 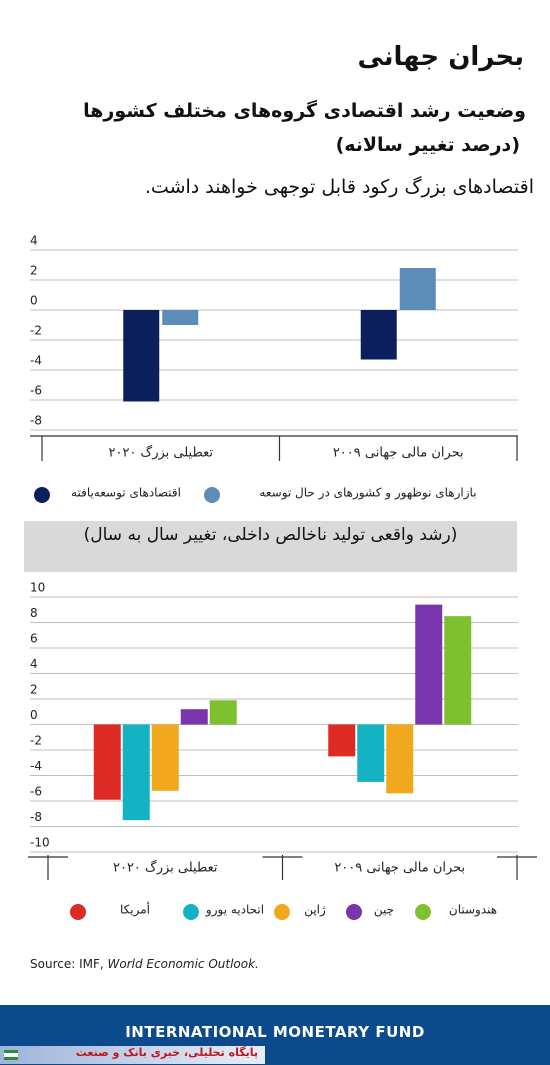 What do you see at coordinates (183, 964) in the screenshot?
I see `source-title: World Economic Outlook.` at bounding box center [183, 964].